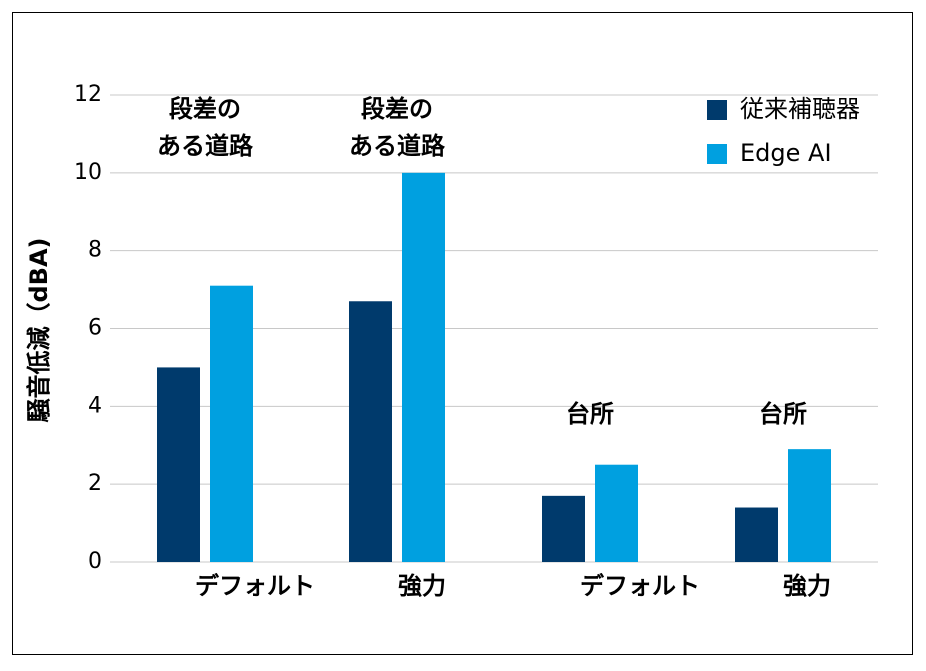 The image size is (926, 671). I want to click on y-tick-label: 8, so click(95, 250).